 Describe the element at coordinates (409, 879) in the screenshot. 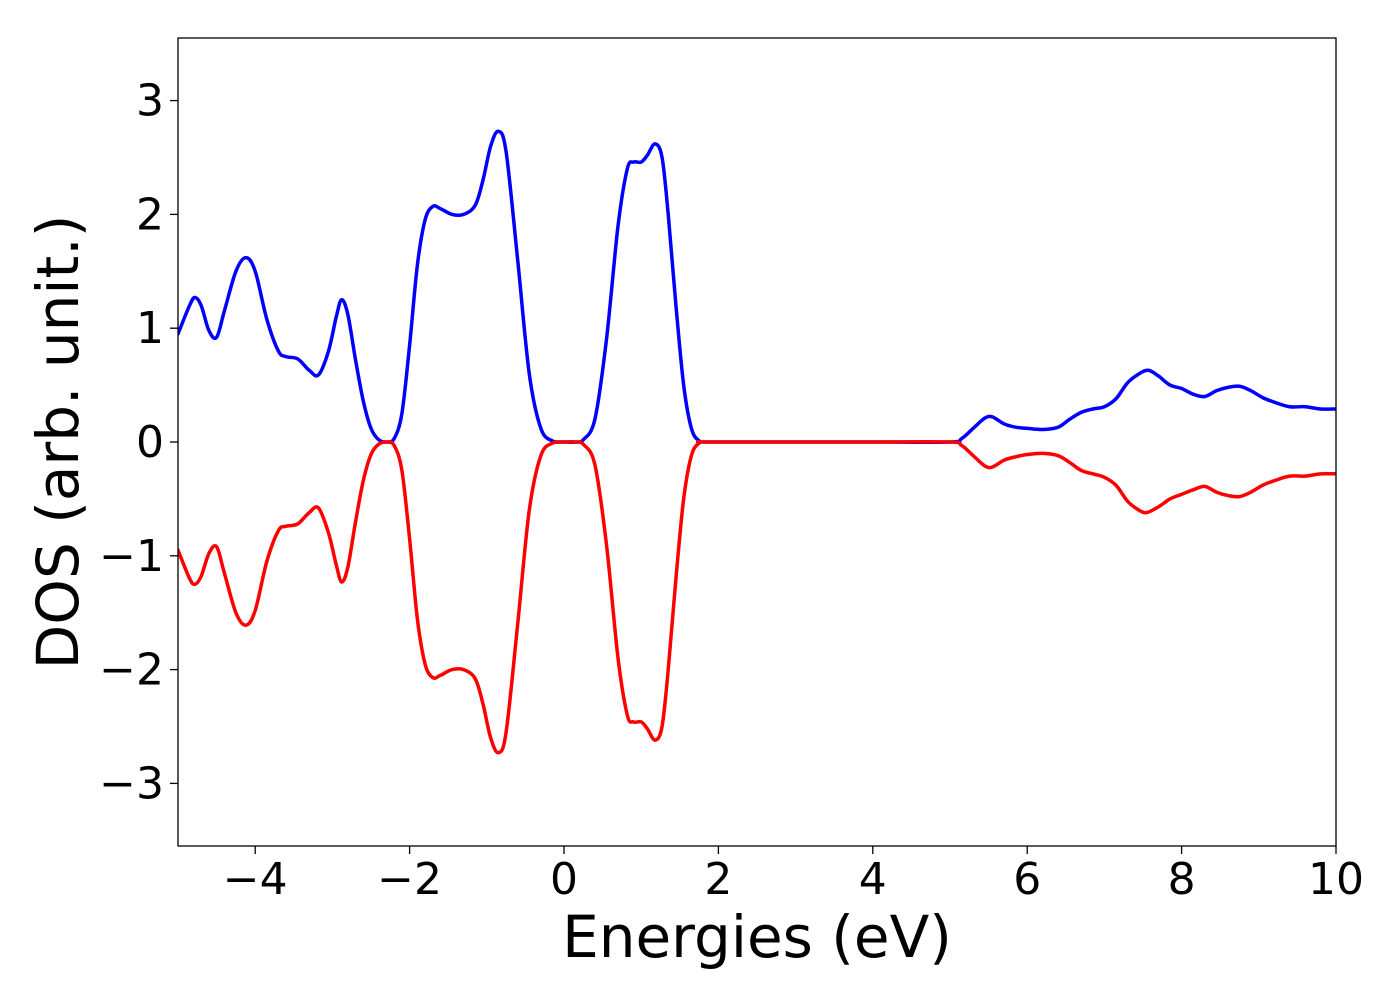

I see `x-tick-label: −2` at that location.